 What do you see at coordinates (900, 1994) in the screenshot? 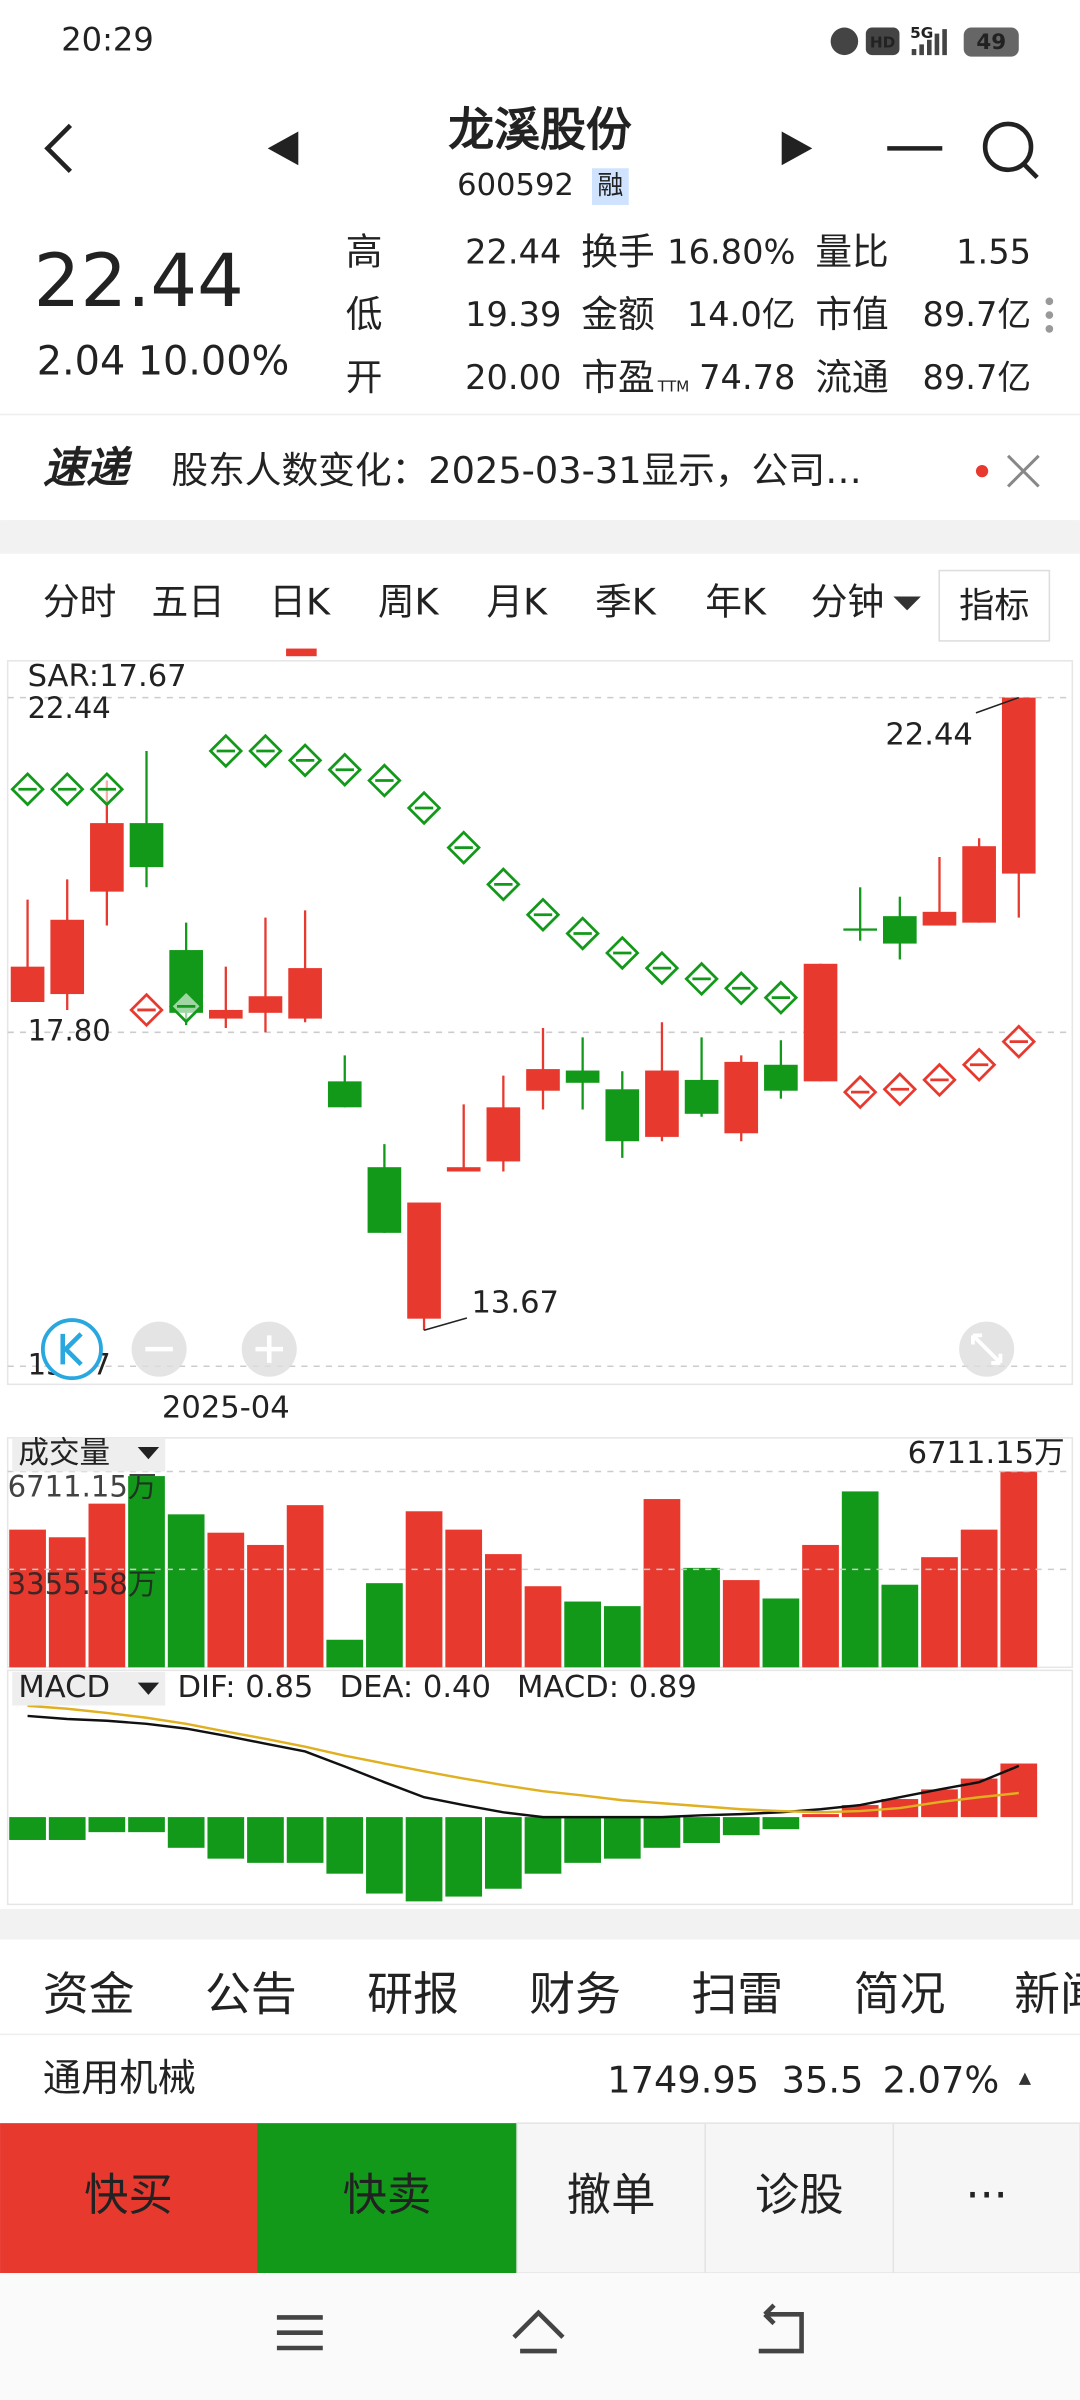
I see `info-tab: 简况` at bounding box center [900, 1994].